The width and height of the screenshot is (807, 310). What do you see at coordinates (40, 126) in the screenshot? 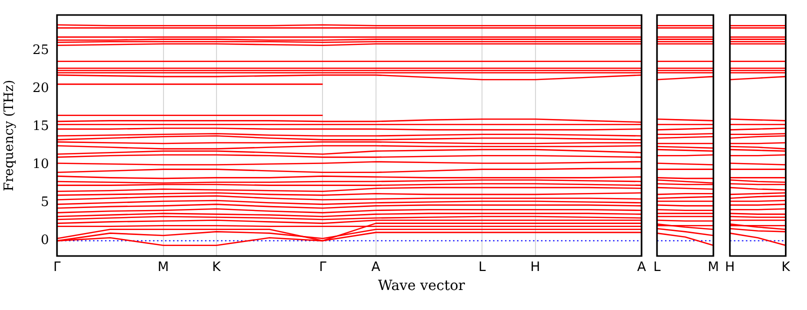
I see `y-tick-label: 15` at bounding box center [40, 126].